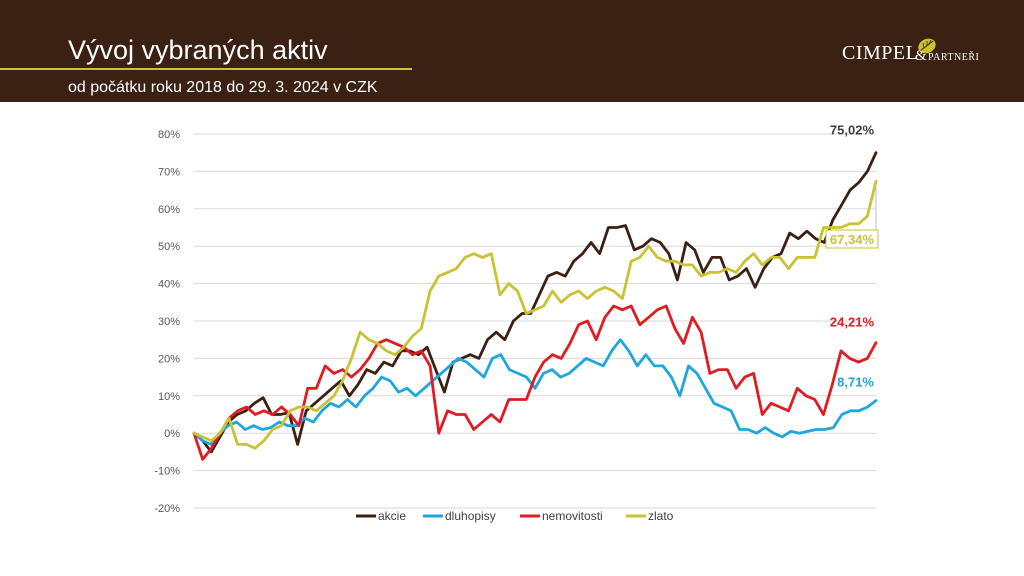  What do you see at coordinates (206, 69) in the screenshot?
I see `title-underline` at bounding box center [206, 69].